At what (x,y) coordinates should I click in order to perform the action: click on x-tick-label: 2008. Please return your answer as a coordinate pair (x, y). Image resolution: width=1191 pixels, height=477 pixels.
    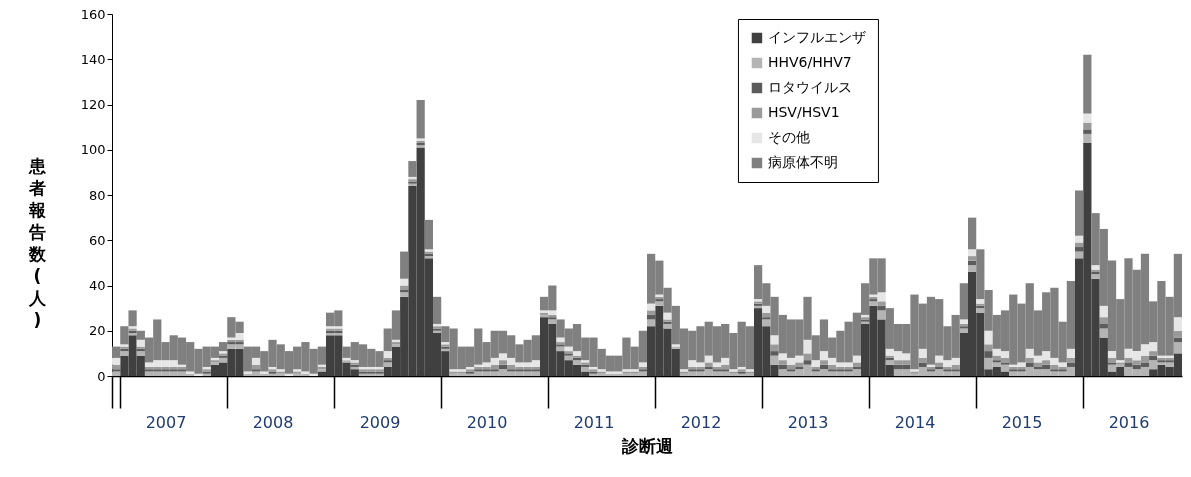
    Looking at the image, I should click on (273, 422).